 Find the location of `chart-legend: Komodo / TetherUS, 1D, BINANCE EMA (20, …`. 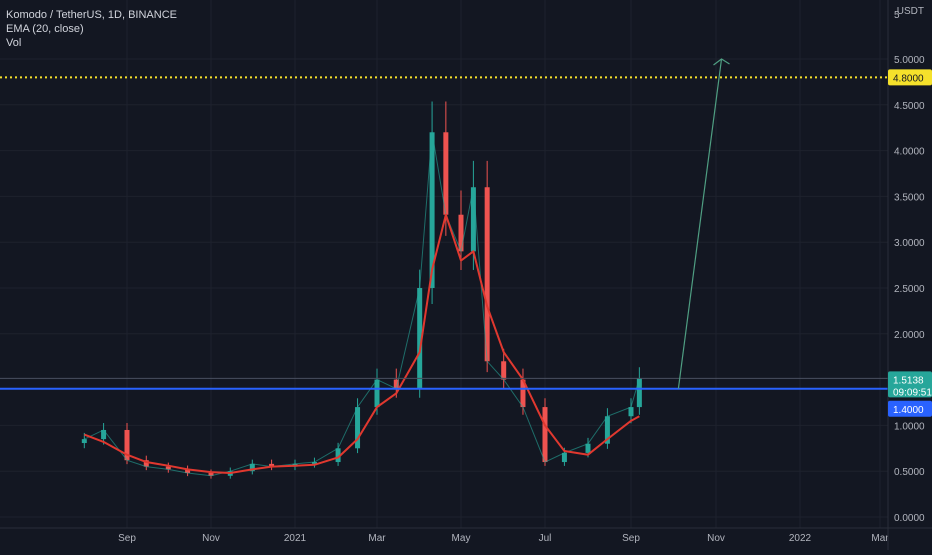

chart-legend: Komodo / TetherUS, 1D, BINANCE EMA (20, … is located at coordinates (91, 29).